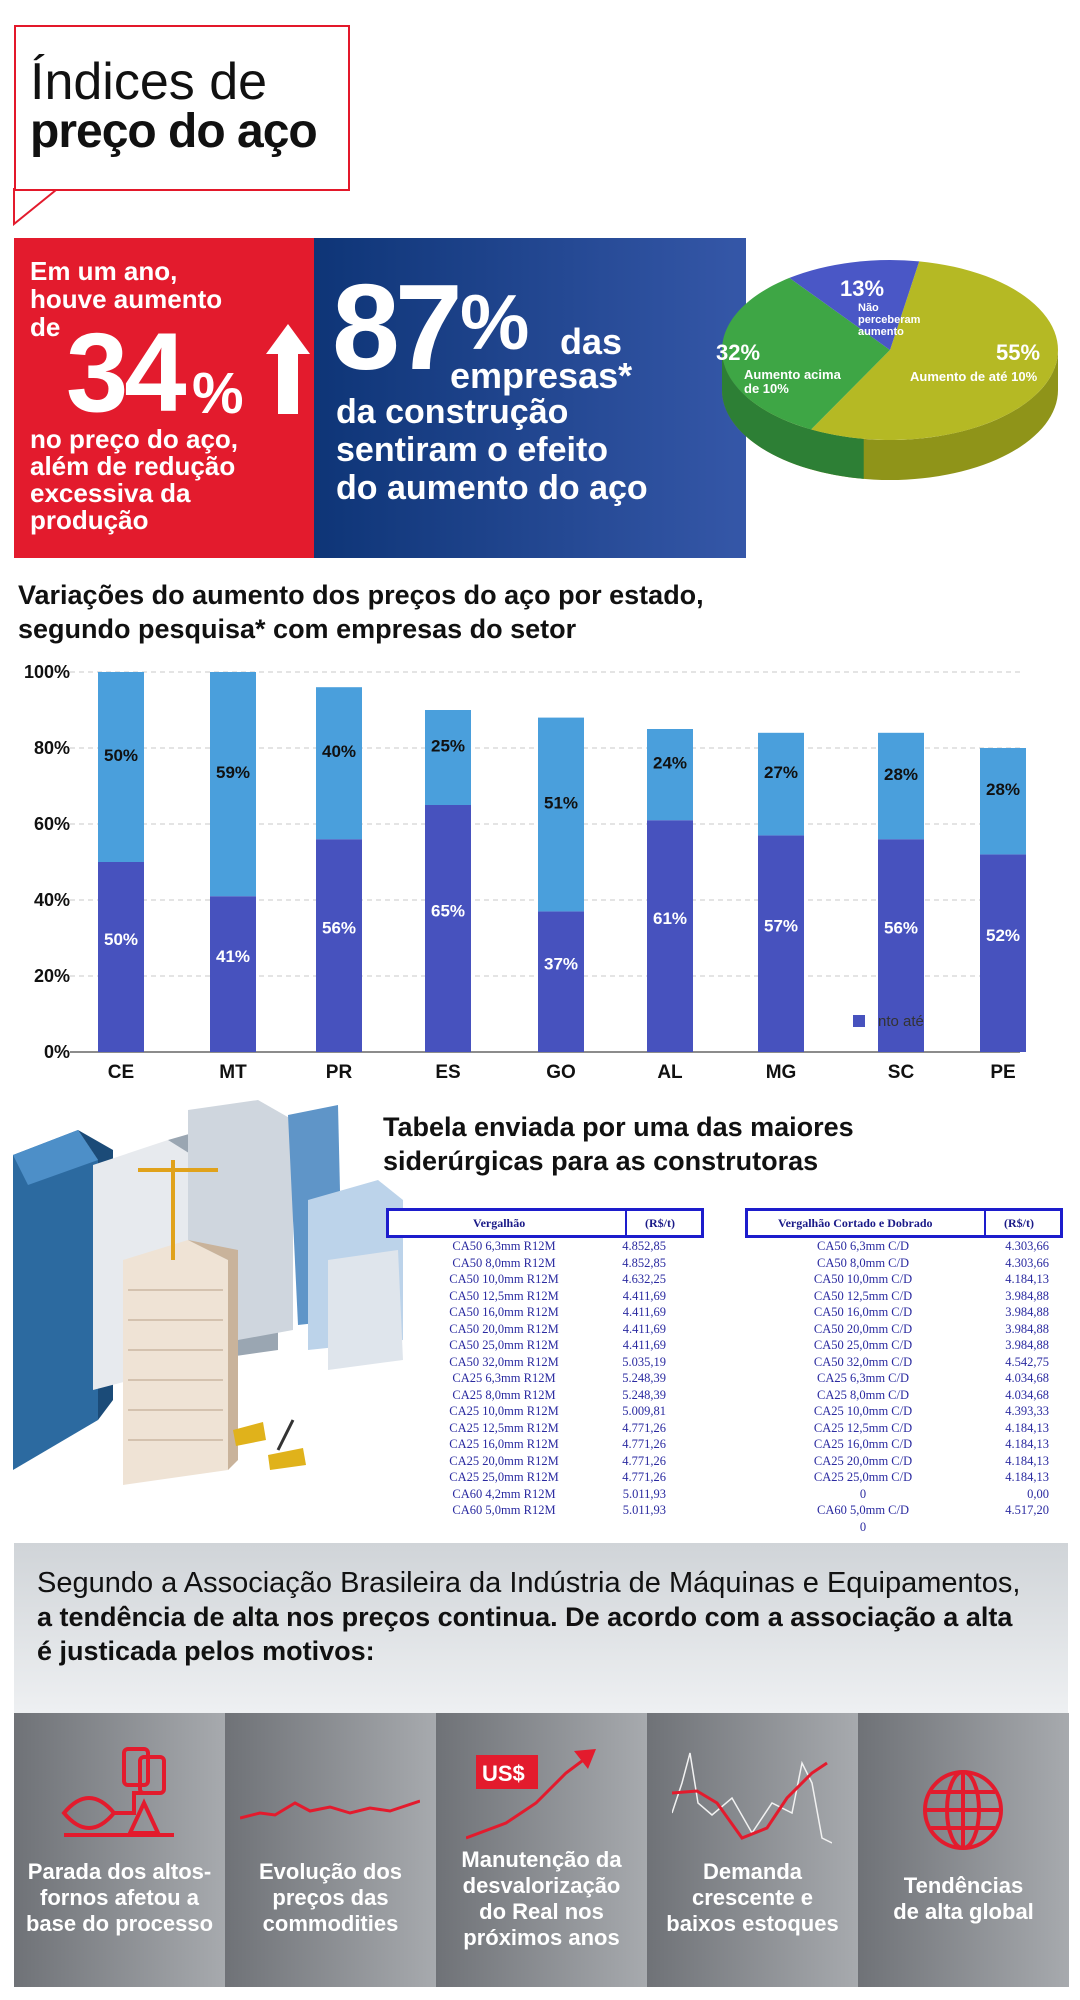  I want to click on table-cell-product: CA50 10,0mm R12M, so click(504, 1279).